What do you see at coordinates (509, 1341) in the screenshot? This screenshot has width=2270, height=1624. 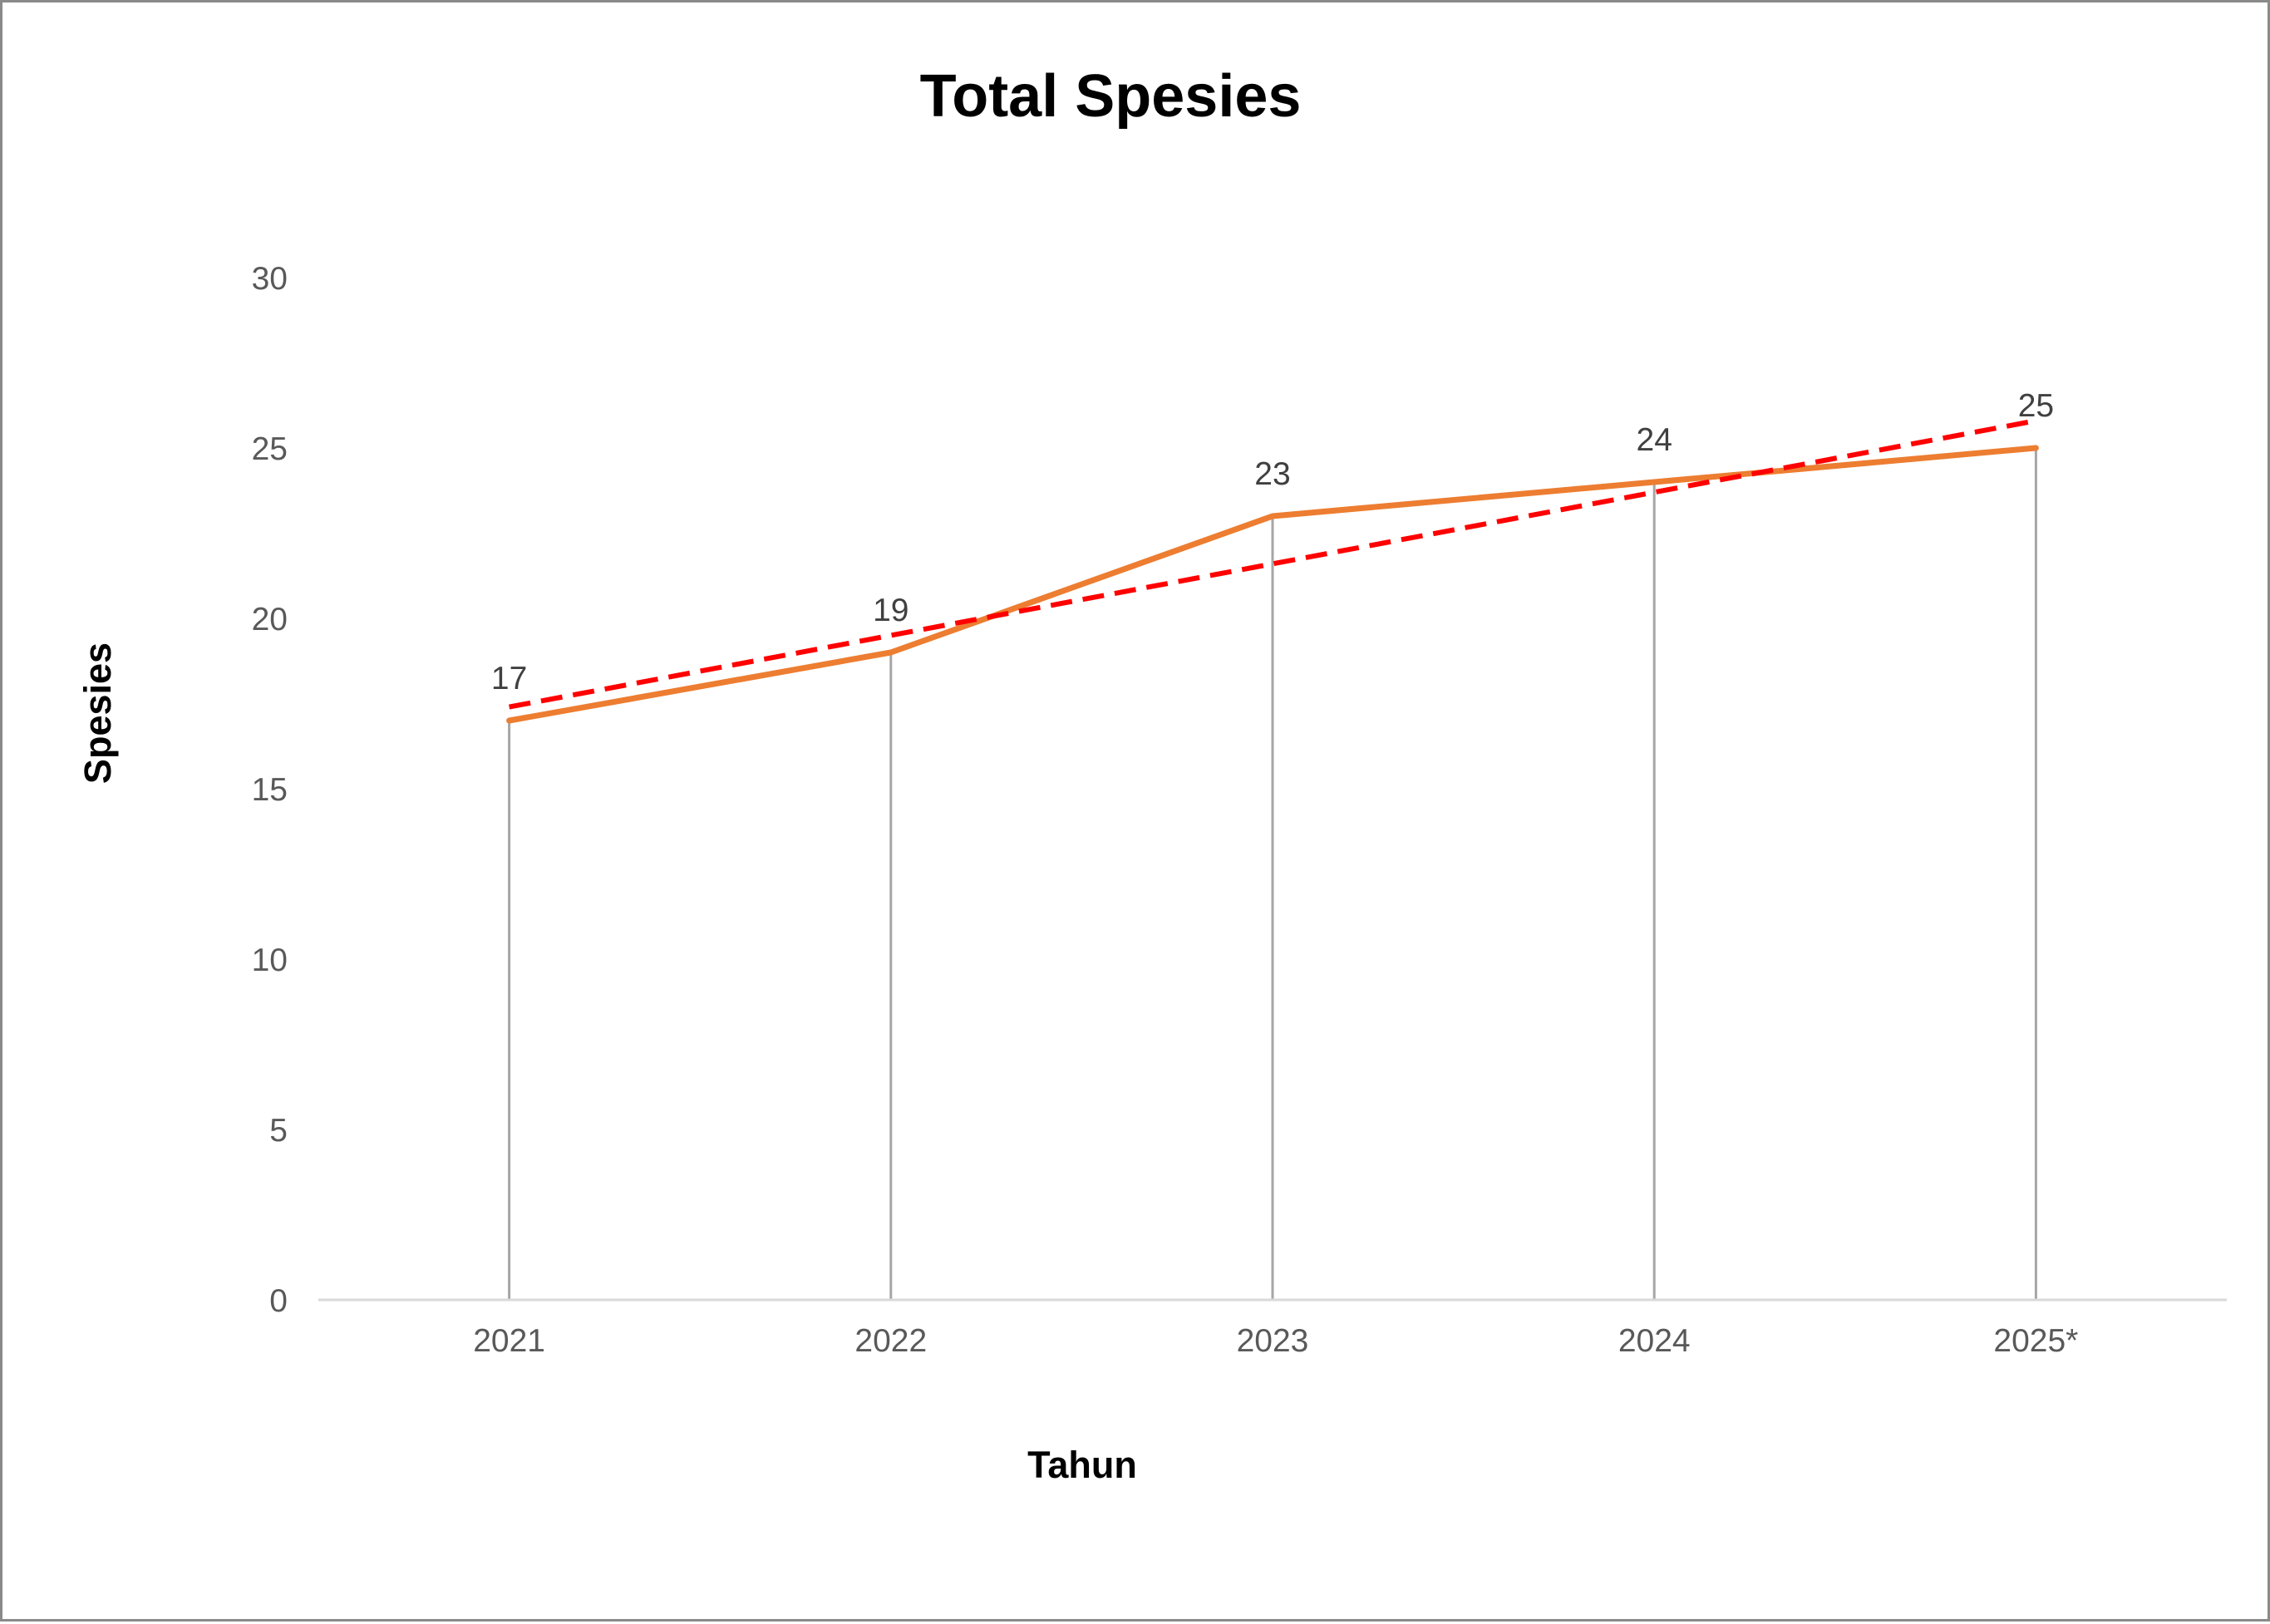 I see `x-tick-label: 2021` at bounding box center [509, 1341].